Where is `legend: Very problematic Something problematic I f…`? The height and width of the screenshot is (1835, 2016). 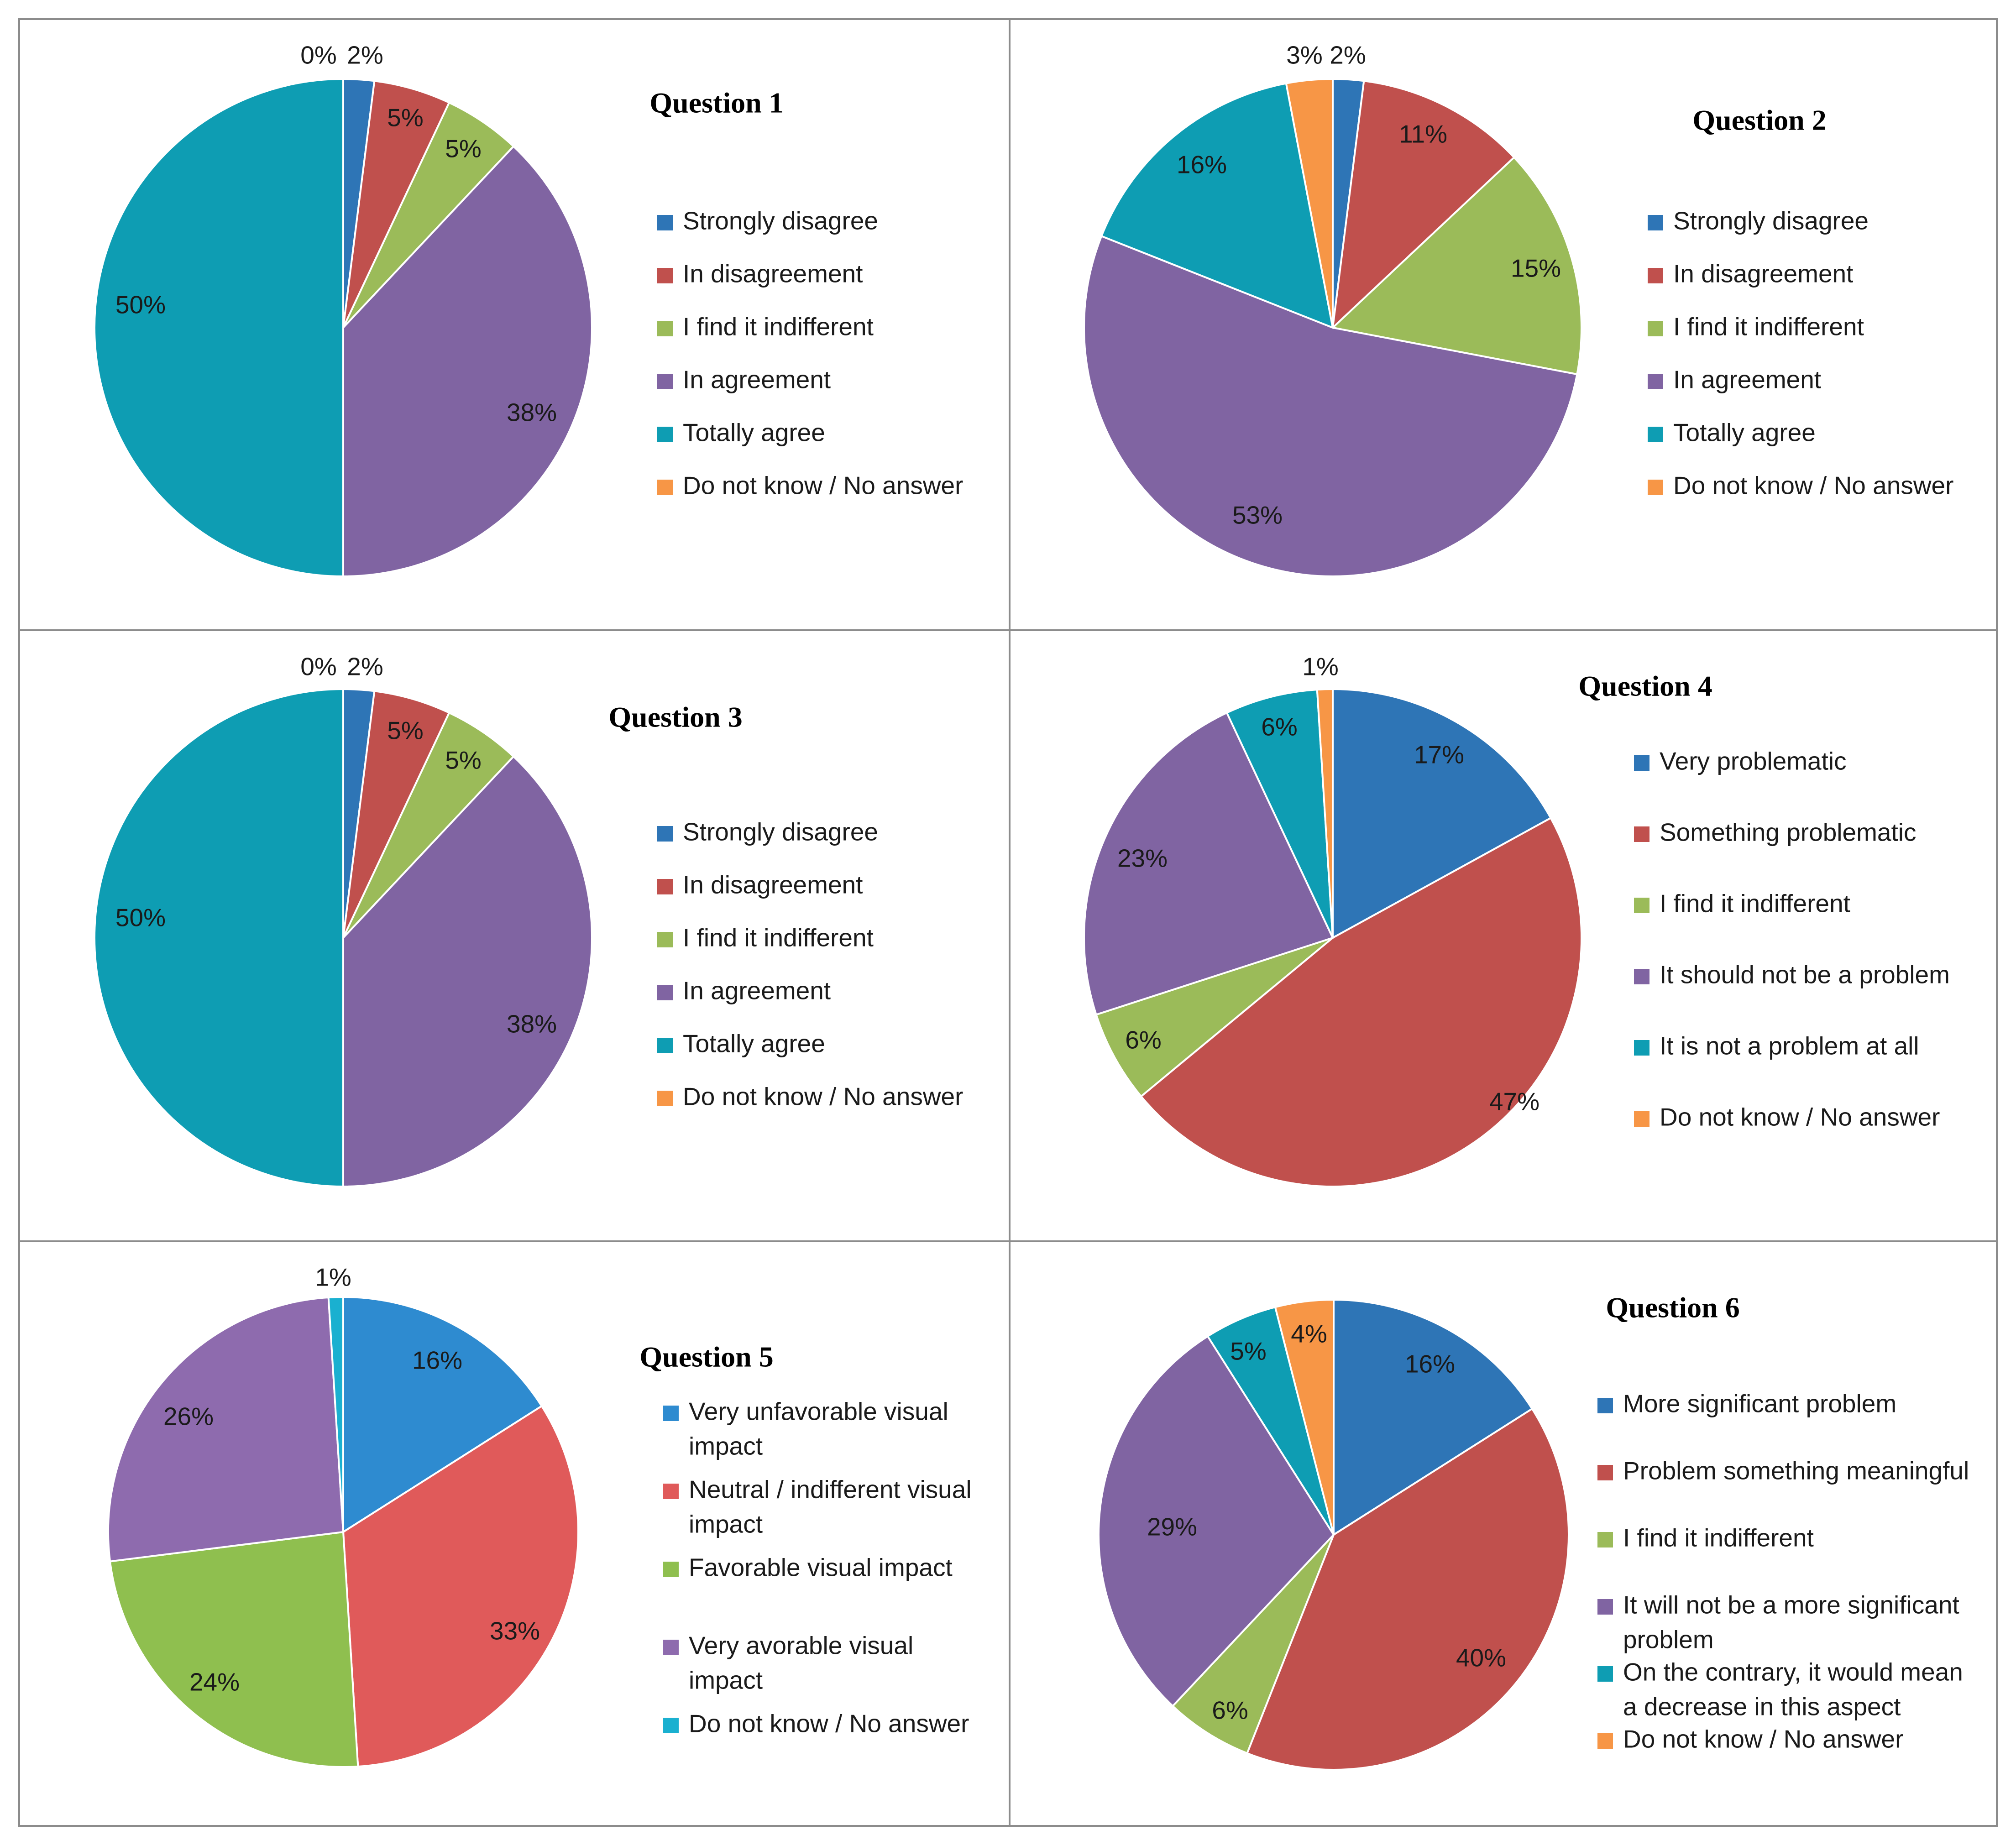
legend: Very problematic Something problematic I f… is located at coordinates (1792, 939).